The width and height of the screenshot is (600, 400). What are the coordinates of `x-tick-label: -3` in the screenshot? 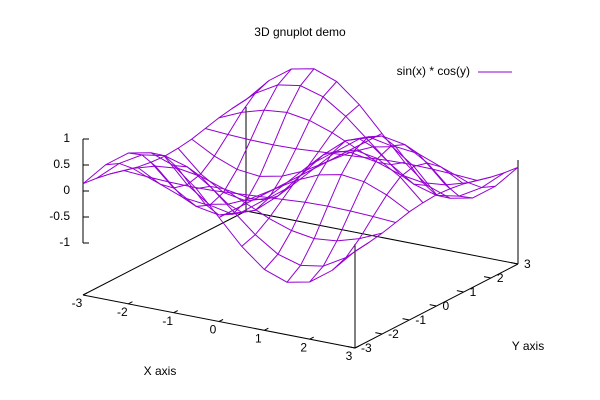 It's located at (77, 303).